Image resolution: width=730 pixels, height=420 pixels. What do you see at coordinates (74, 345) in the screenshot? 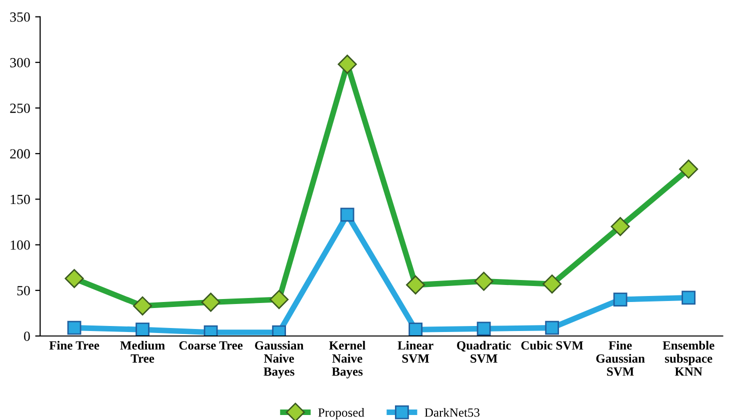
I see `x-tick-label: Fine Tree` at bounding box center [74, 345].